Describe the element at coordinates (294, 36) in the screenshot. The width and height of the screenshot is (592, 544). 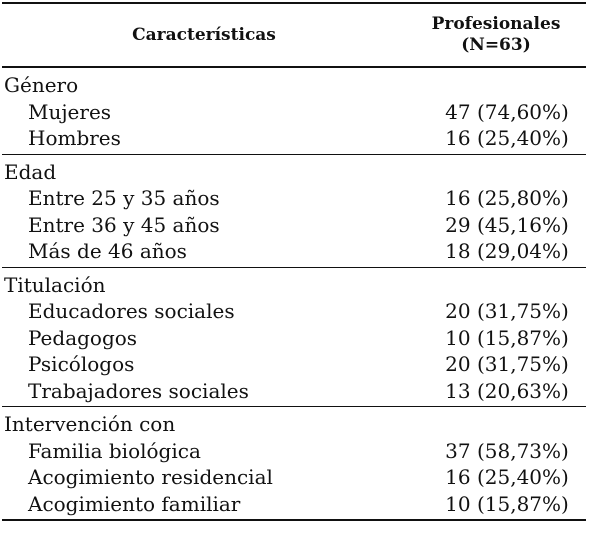
I see `table-header: Características Profesionales (N=63)` at that location.